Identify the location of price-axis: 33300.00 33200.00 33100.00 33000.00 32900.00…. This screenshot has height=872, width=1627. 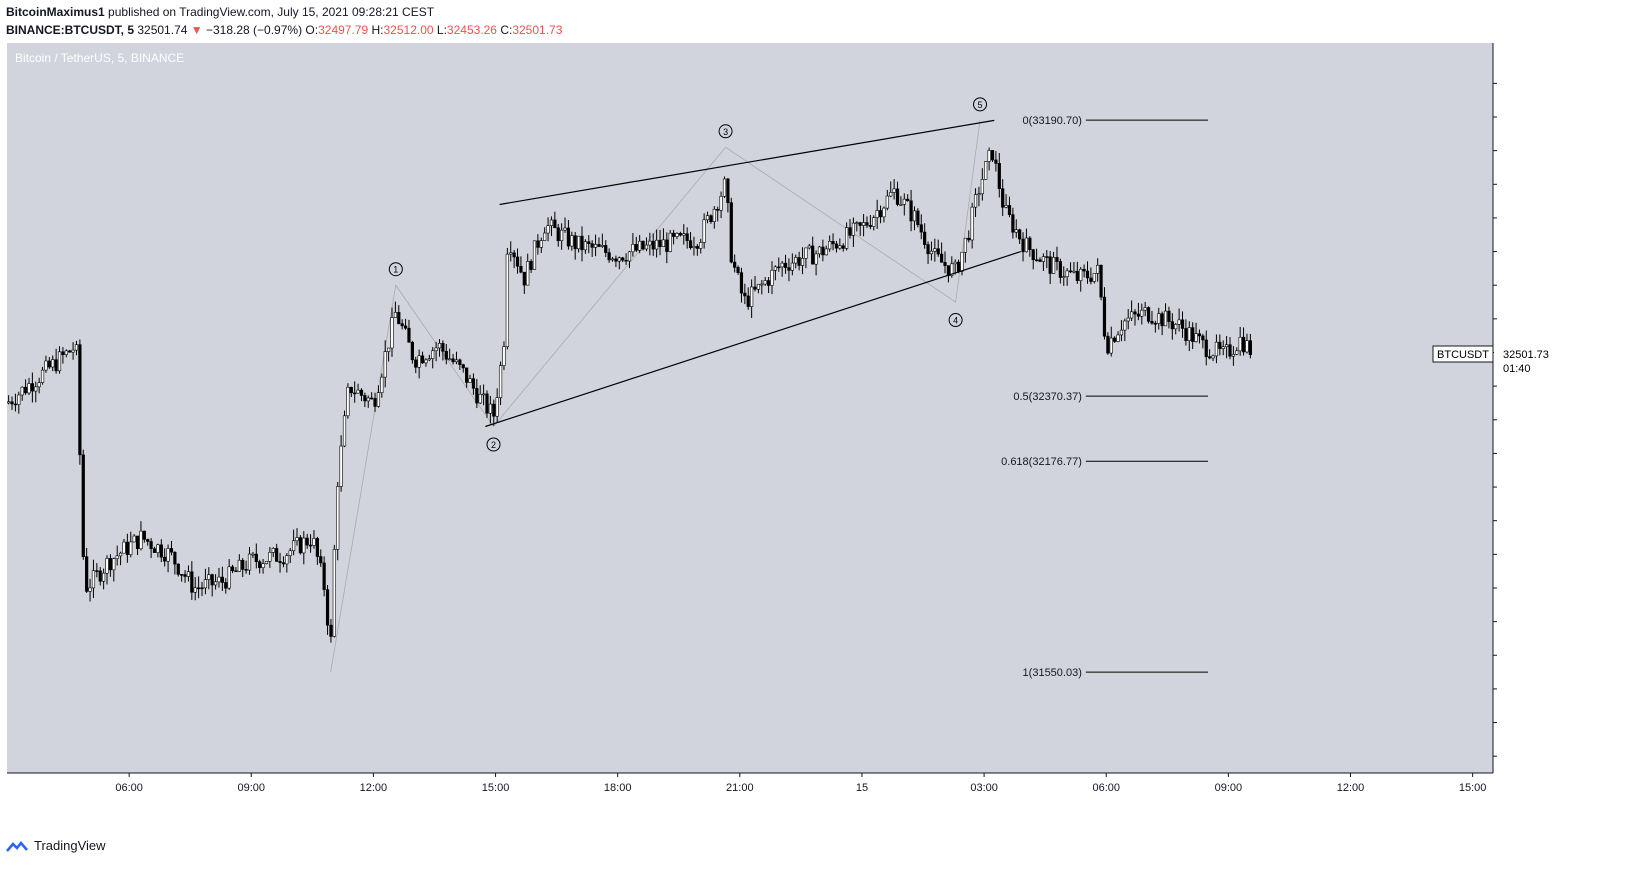
(1521, 420).